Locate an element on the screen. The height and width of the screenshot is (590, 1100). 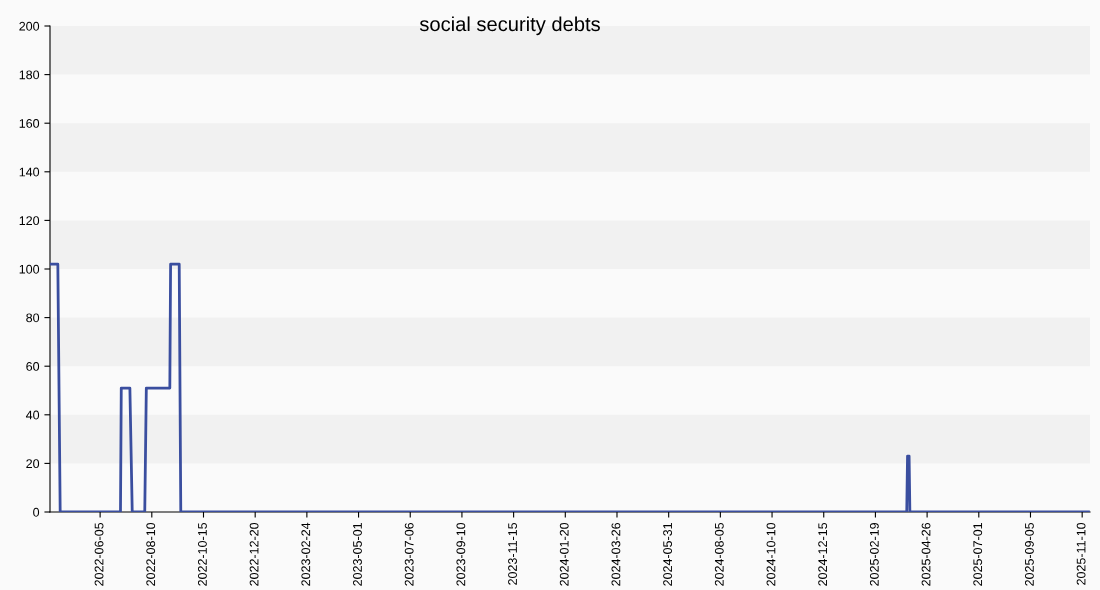
x-tick-label: 2025-09-05 is located at coordinates (1029, 554).